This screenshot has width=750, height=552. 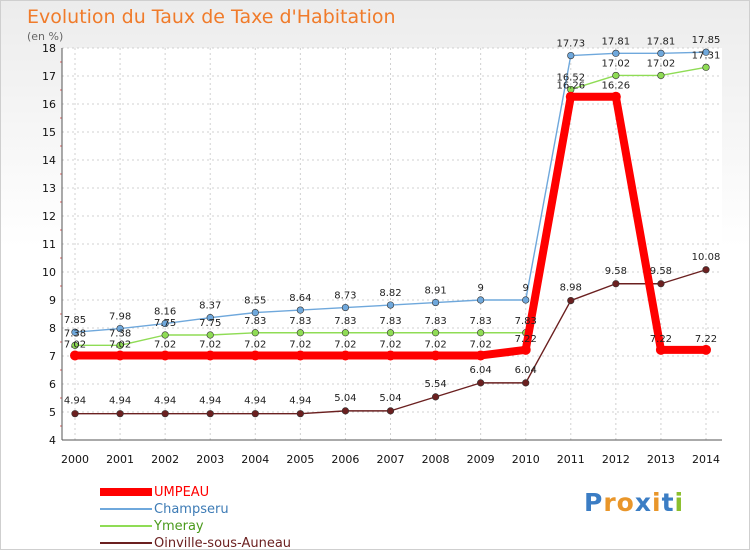 I want to click on x-tick-label: 2004, so click(x=255, y=459).